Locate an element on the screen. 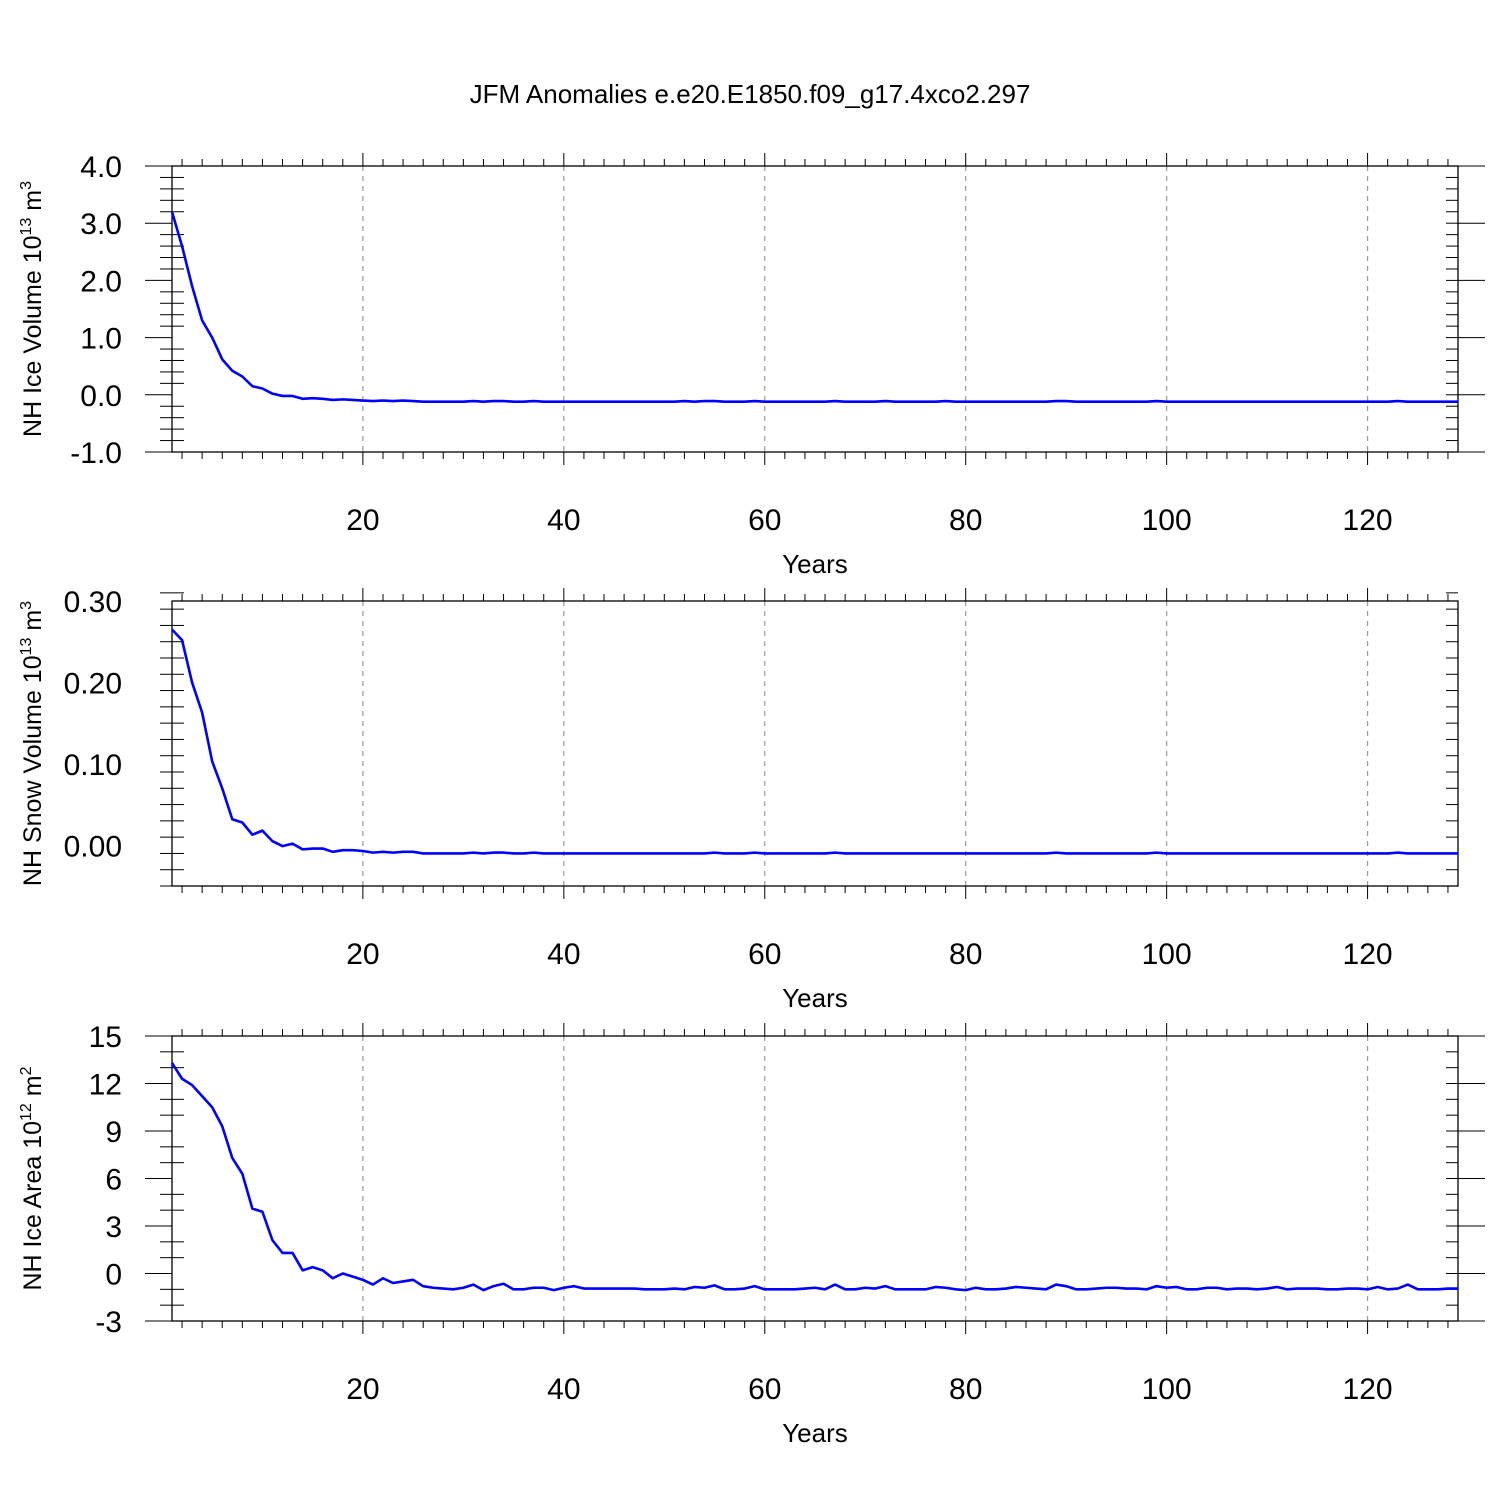 This screenshot has height=1500, width=1500. y-tick-label: 0.30 is located at coordinates (93, 602).